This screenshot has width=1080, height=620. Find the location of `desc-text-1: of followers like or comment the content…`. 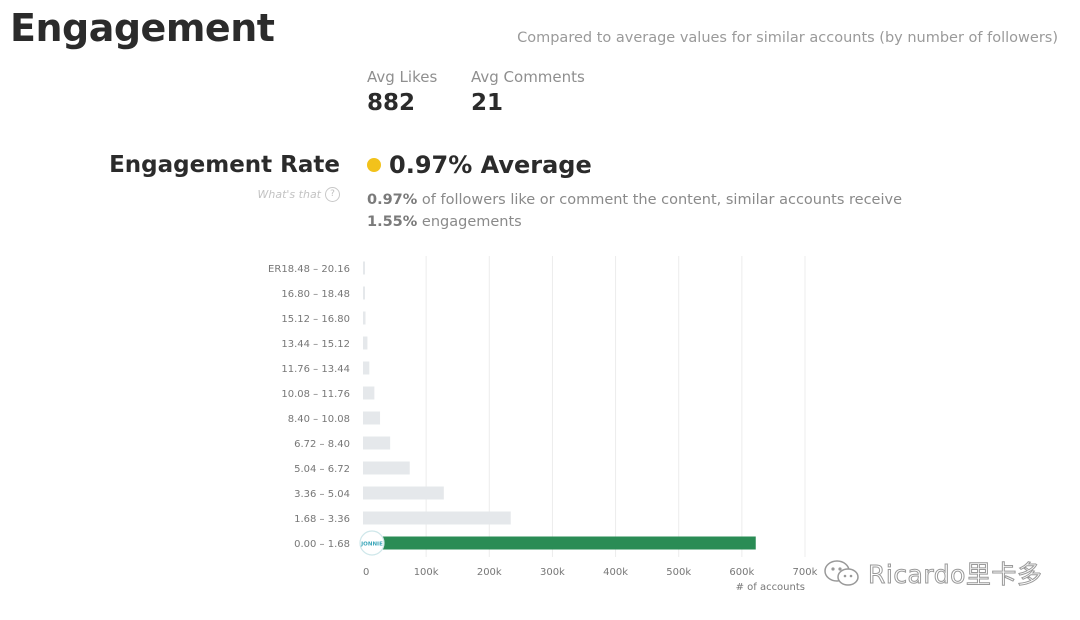

desc-text-1: of followers like or comment the content… is located at coordinates (660, 200).